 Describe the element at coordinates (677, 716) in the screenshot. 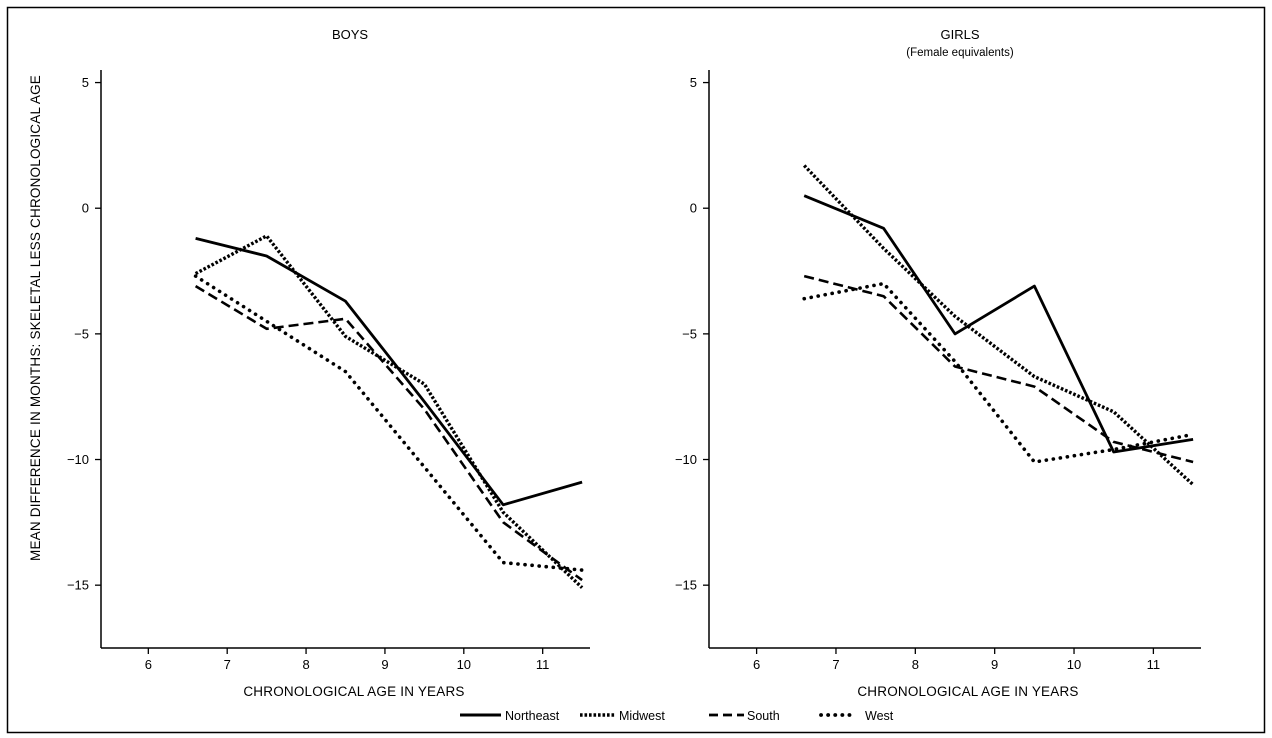

I see `legend: Northeast Midwest South West` at that location.